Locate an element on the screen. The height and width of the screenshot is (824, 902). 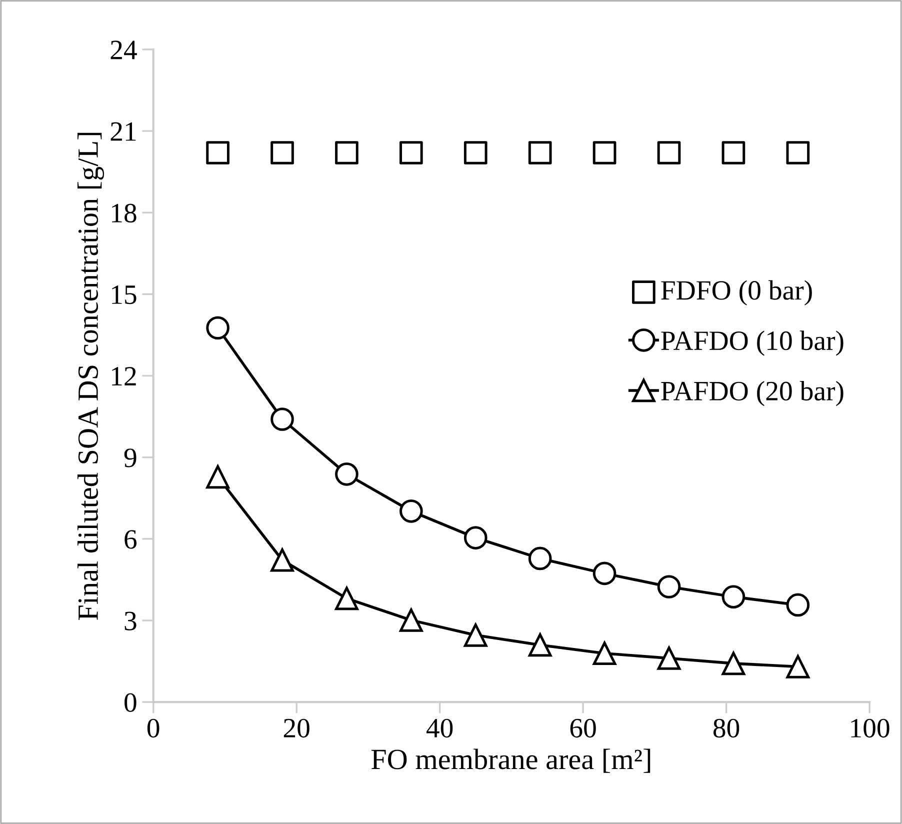
x-tick-label: 40 is located at coordinates (439, 728).